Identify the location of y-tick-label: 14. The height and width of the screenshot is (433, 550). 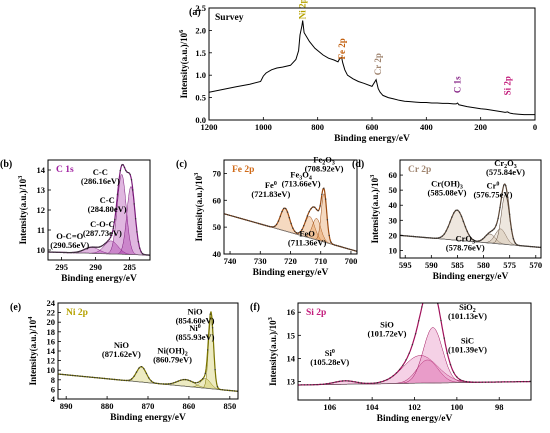
(291, 358).